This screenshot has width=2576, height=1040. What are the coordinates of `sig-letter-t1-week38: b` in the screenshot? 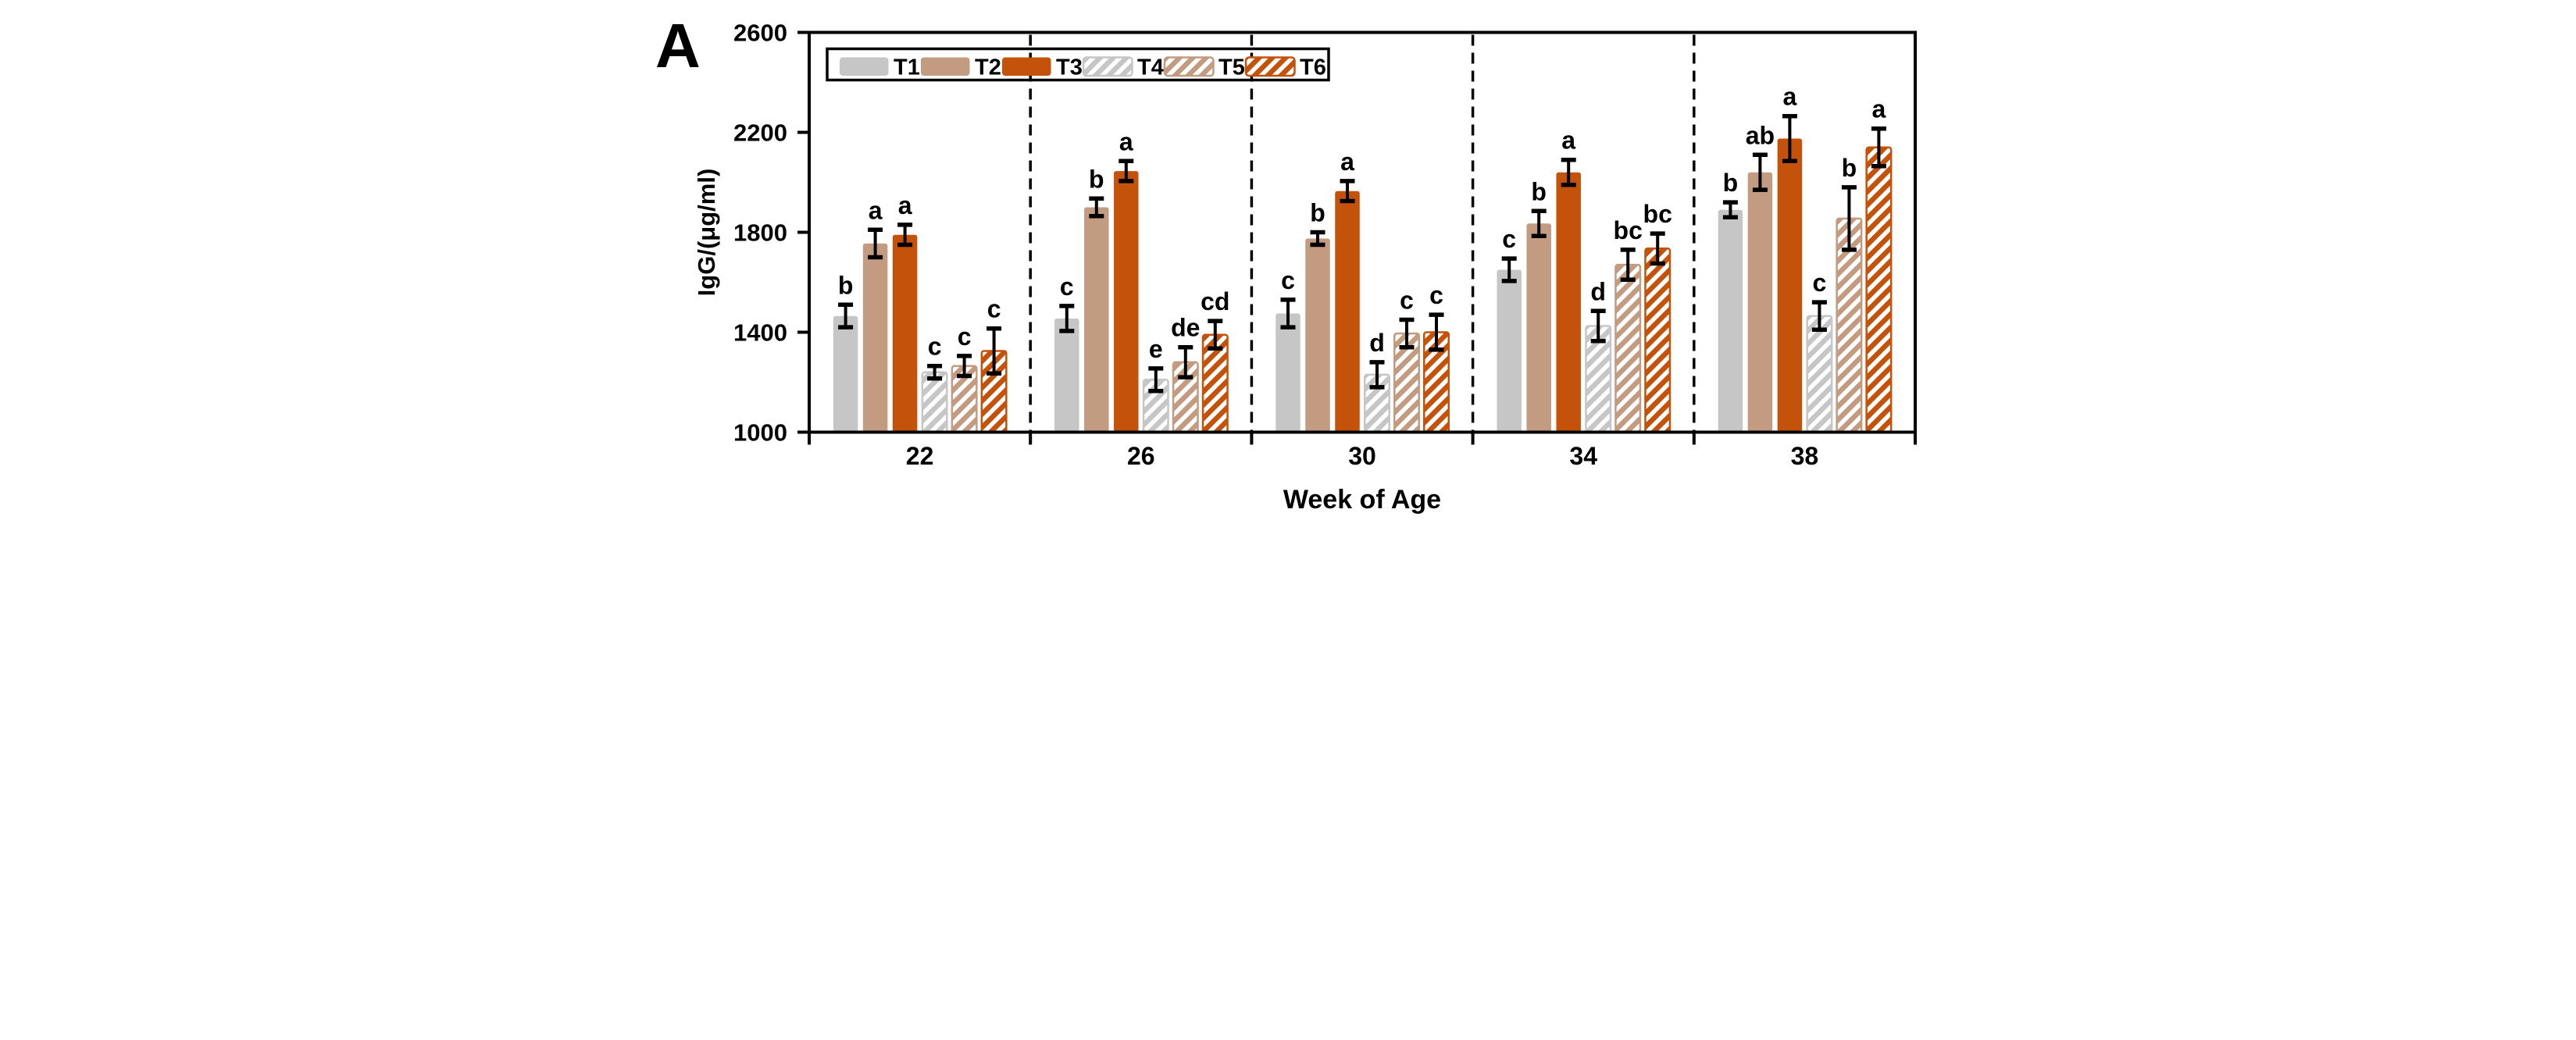 It's located at (1730, 183).